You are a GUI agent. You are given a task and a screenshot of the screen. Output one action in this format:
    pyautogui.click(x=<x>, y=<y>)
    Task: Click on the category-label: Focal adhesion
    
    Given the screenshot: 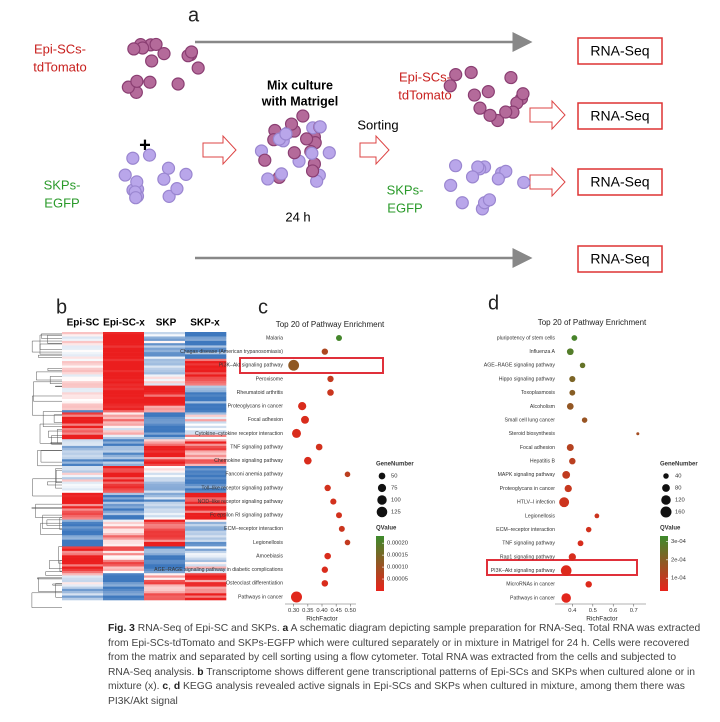 What is the action you would take?
    pyautogui.click(x=537, y=448)
    